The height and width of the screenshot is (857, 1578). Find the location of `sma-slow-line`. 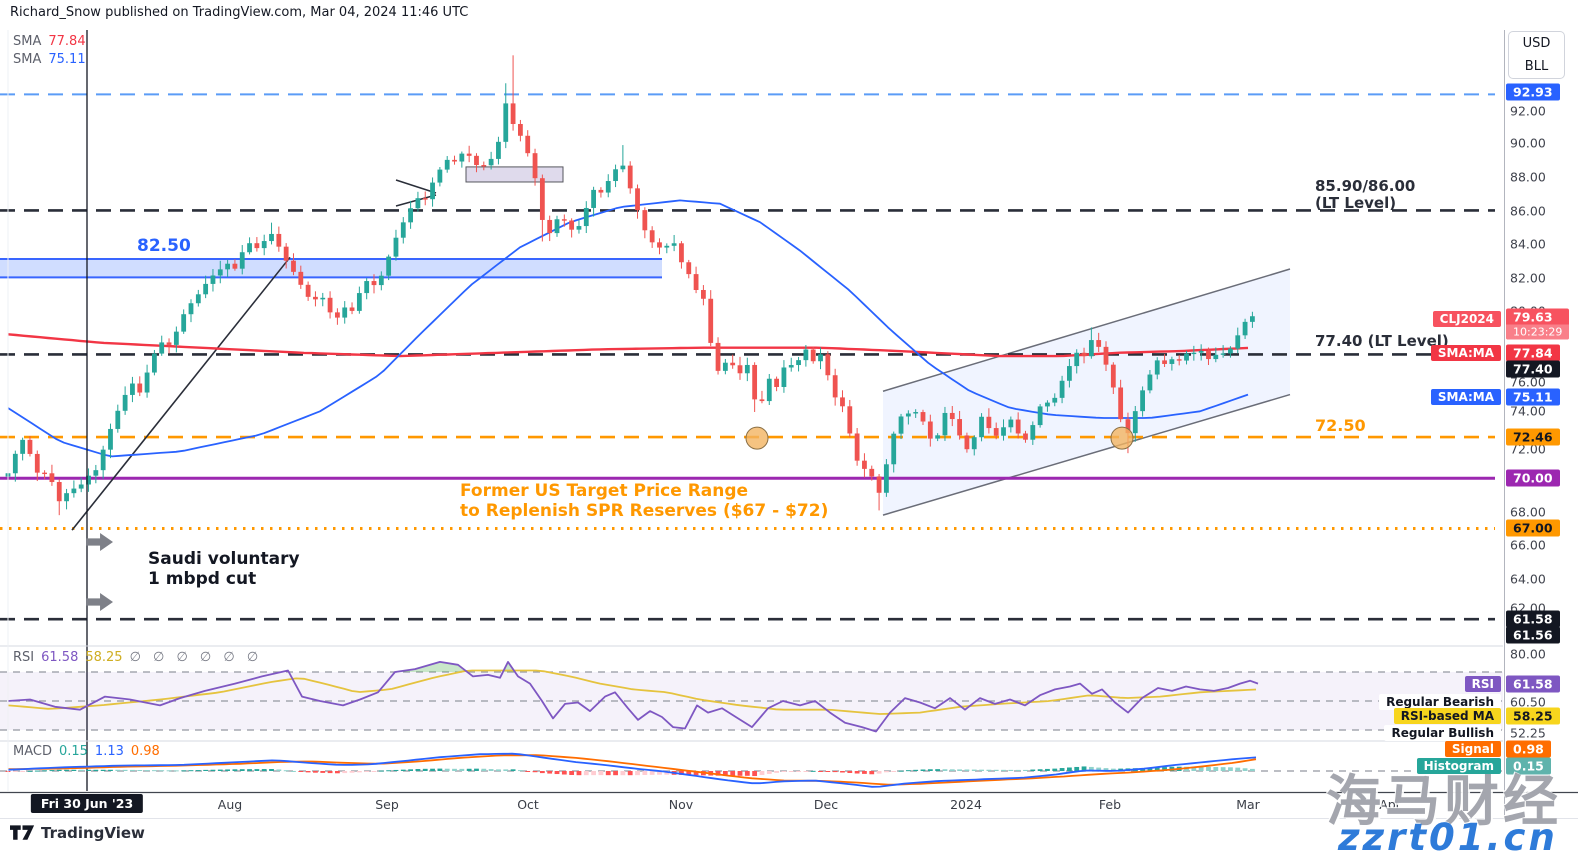

sma-slow-line is located at coordinates (628, 345).